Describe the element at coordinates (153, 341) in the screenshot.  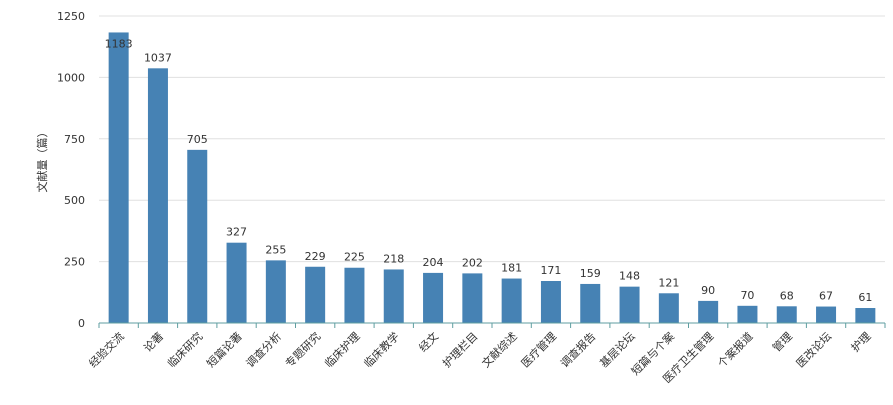
I see `x-category-label: 论著` at that location.